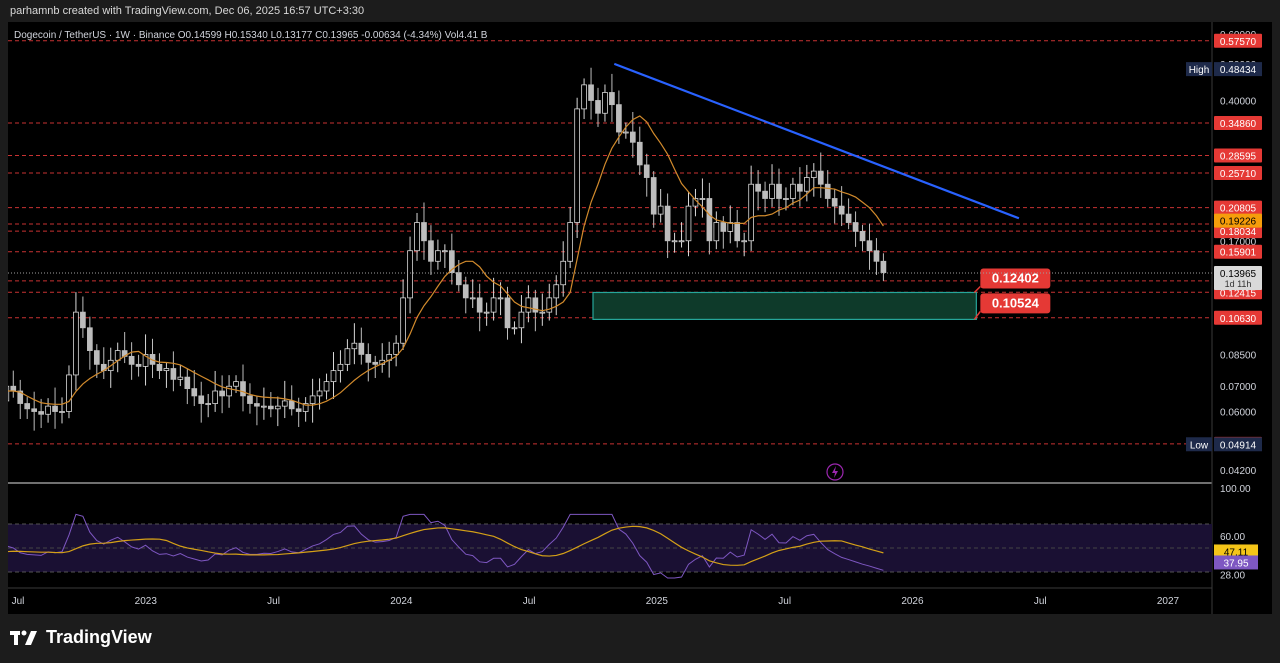  Describe the element at coordinates (977, 289) in the screenshot. I see `callout-pointer` at that location.